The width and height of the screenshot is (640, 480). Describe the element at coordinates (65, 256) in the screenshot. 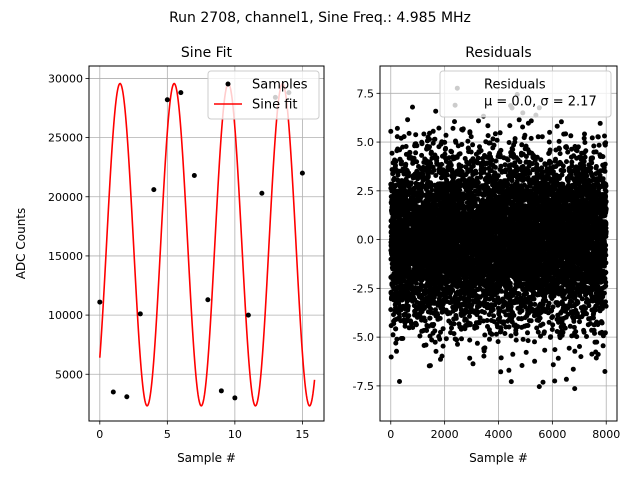

I see `y-tick-label: 15000` at that location.